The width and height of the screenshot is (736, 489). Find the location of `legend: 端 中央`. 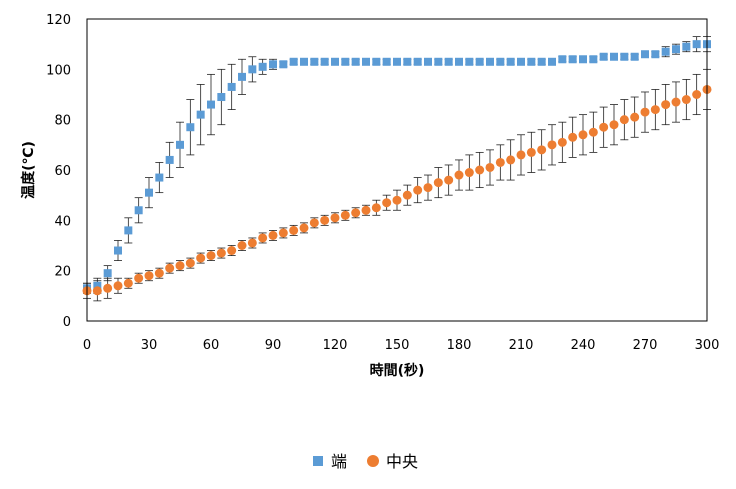

legend: 端 中央 is located at coordinates (365, 461).